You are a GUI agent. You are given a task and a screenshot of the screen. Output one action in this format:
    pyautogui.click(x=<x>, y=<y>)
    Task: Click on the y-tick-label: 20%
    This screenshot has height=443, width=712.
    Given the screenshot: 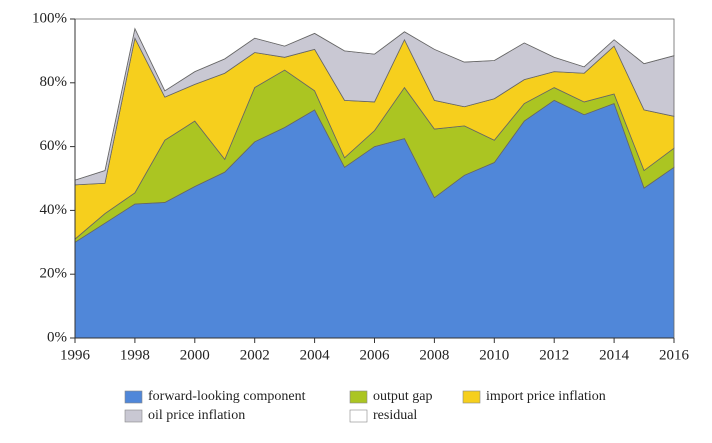 What is the action you would take?
    pyautogui.click(x=54, y=274)
    